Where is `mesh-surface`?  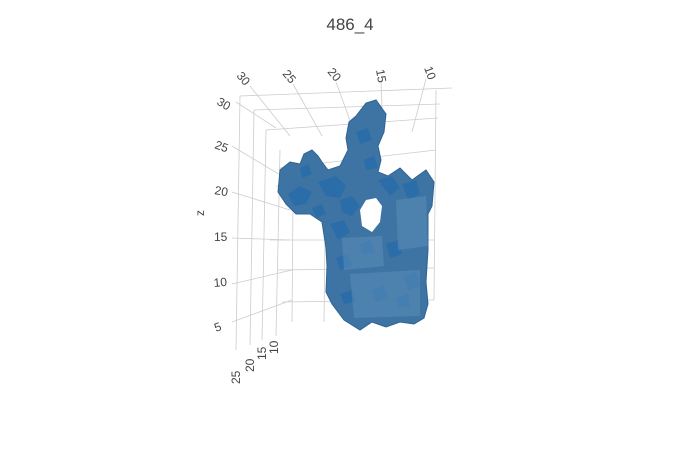
mesh-surface is located at coordinates (356, 215).